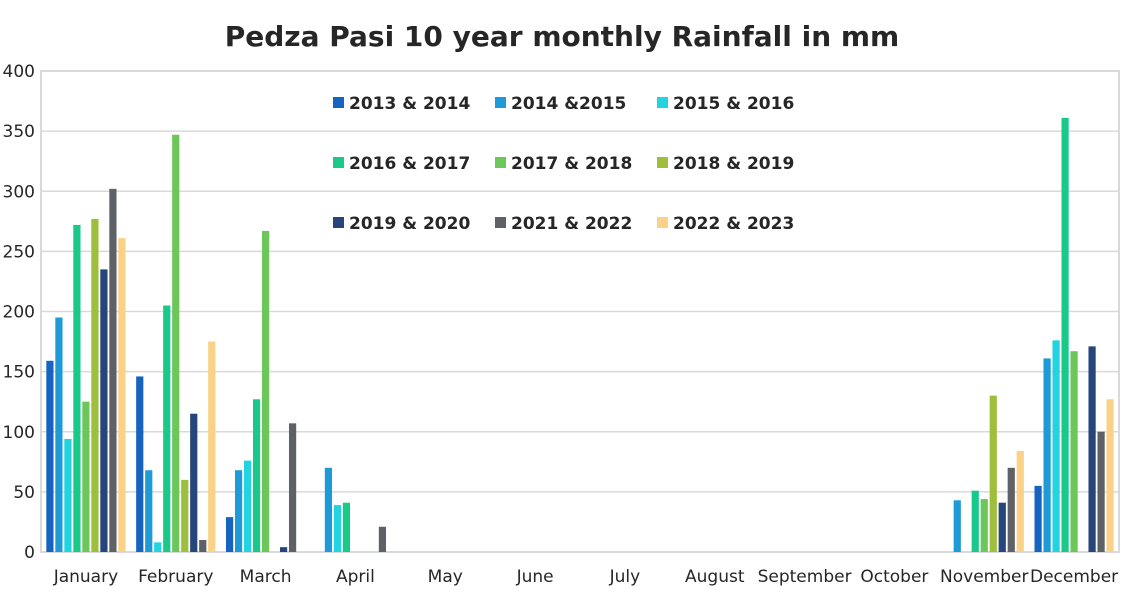 The image size is (1124, 615). What do you see at coordinates (568, 104) in the screenshot?
I see `legend-label: 2014 &2015` at bounding box center [568, 104].